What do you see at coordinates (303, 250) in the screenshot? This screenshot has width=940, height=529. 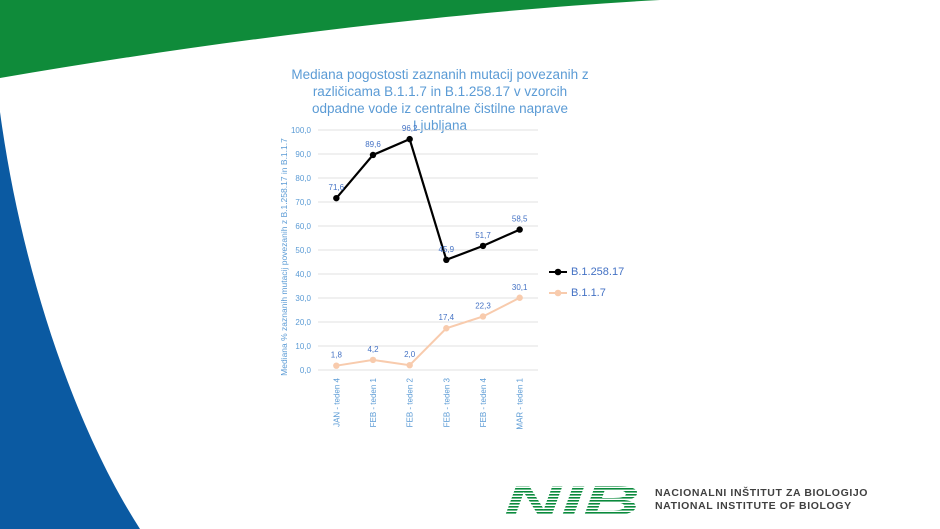 I see `y-tick-label: 50,0` at bounding box center [303, 250].